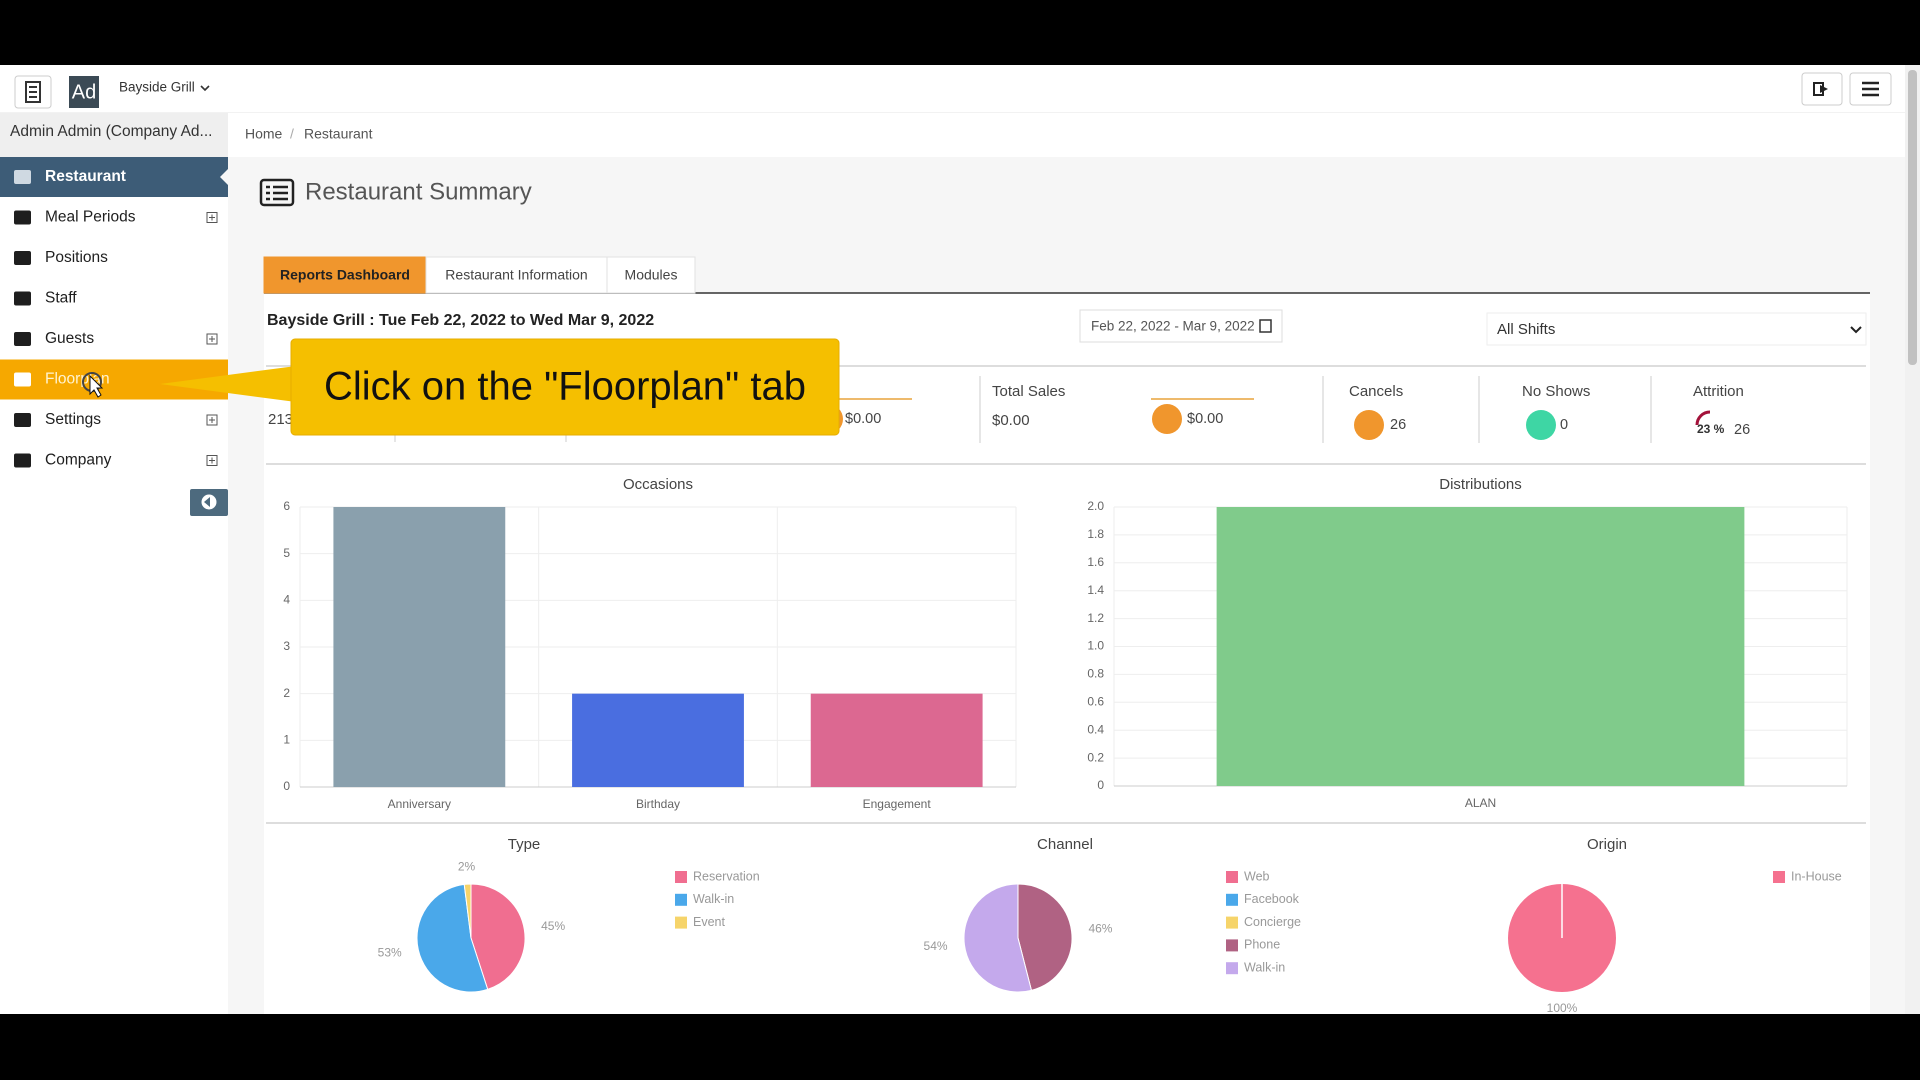 The width and height of the screenshot is (1920, 1080). I want to click on pie-value-label: 46%, so click(1100, 928).